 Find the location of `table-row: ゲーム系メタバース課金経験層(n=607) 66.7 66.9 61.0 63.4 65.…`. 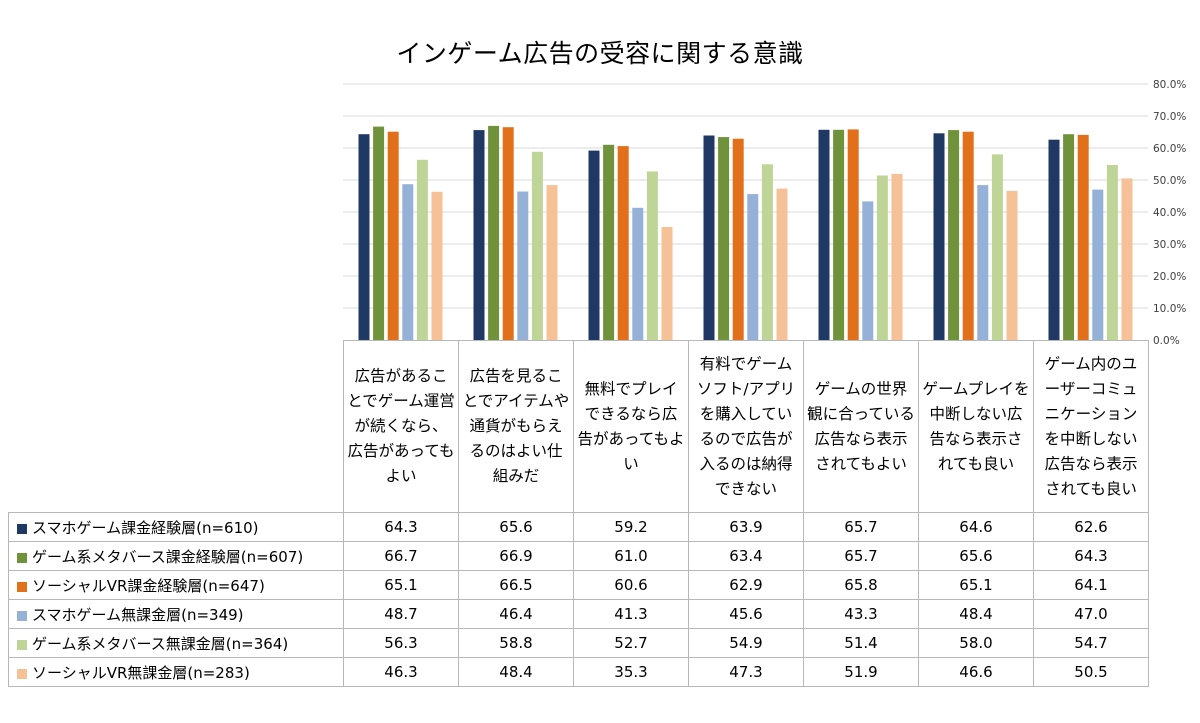

table-row: ゲーム系メタバース課金経験層(n=607) 66.7 66.9 61.0 63.4 65.… is located at coordinates (578, 556).